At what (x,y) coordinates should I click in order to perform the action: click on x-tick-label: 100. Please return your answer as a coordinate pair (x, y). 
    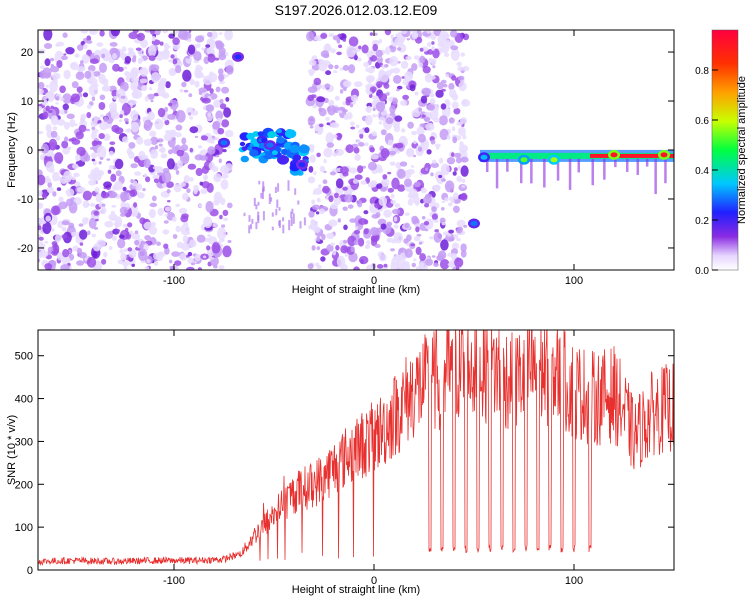
    Looking at the image, I should click on (574, 581).